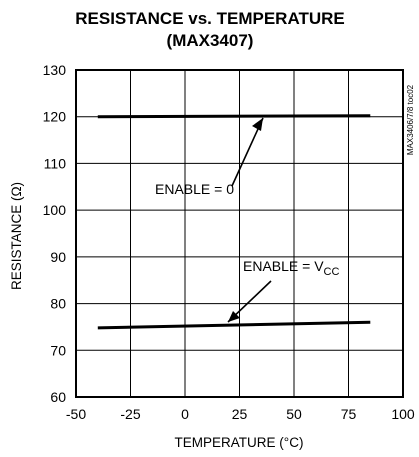 Image resolution: width=419 pixels, height=457 pixels. Describe the element at coordinates (55, 70) in the screenshot. I see `y-tick-label: 130` at that location.